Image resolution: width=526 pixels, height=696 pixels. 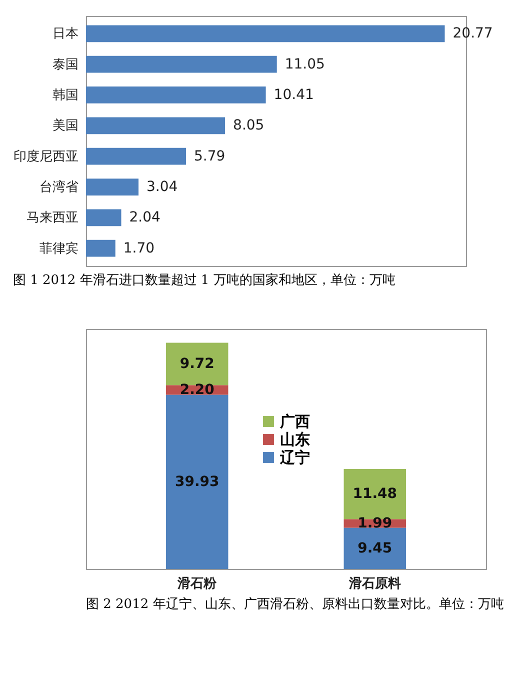 What do you see at coordinates (197, 390) in the screenshot?
I see `data-label: 2.20` at bounding box center [197, 390].